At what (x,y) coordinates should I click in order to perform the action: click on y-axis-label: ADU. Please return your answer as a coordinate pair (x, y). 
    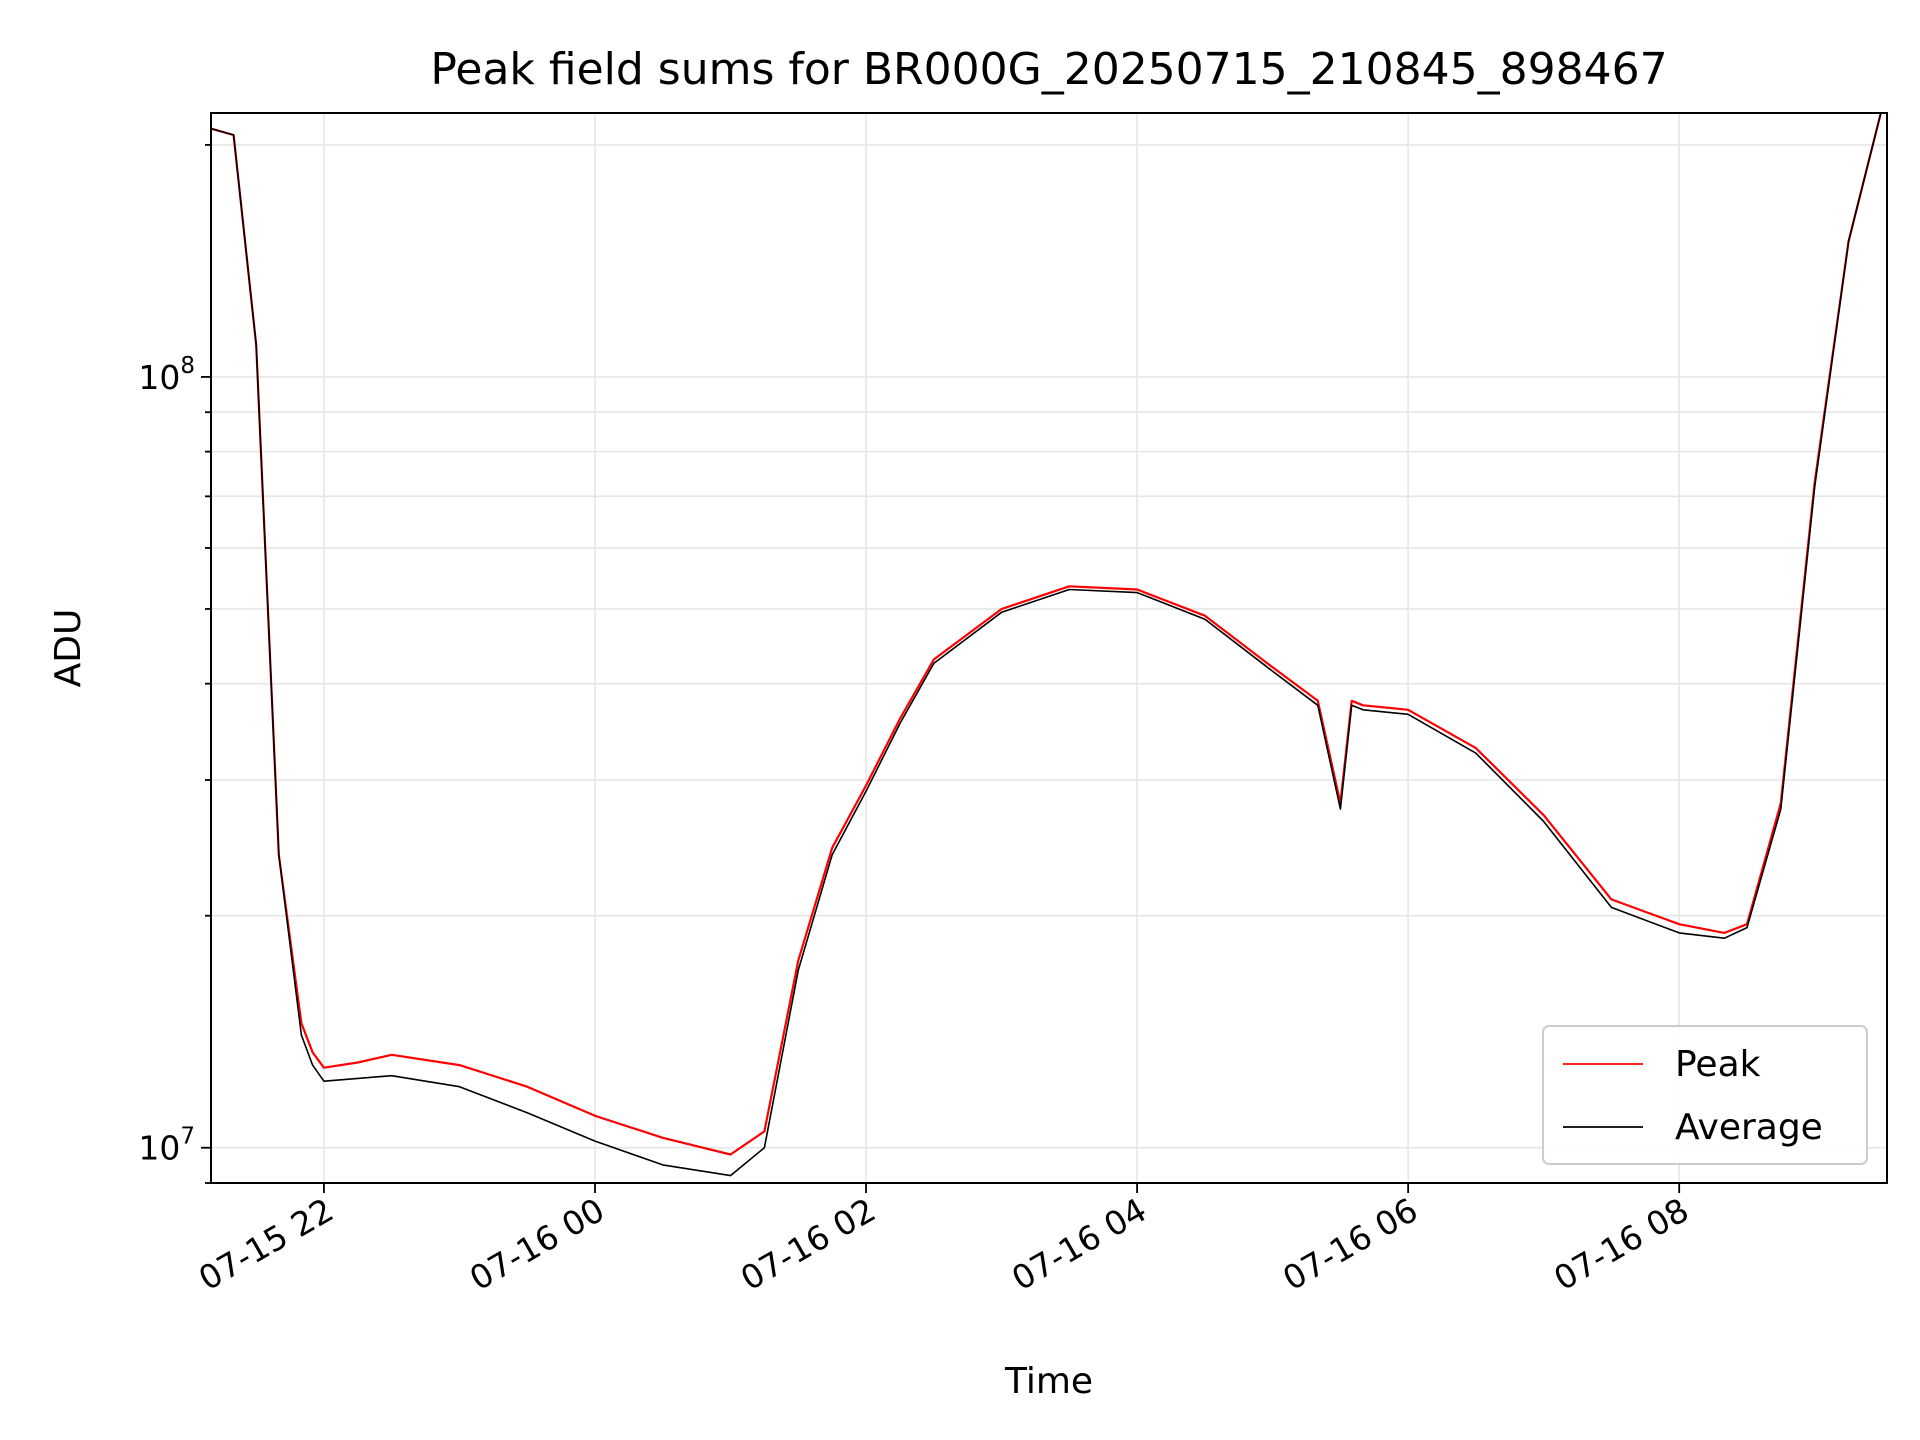
    Looking at the image, I should click on (68, 648).